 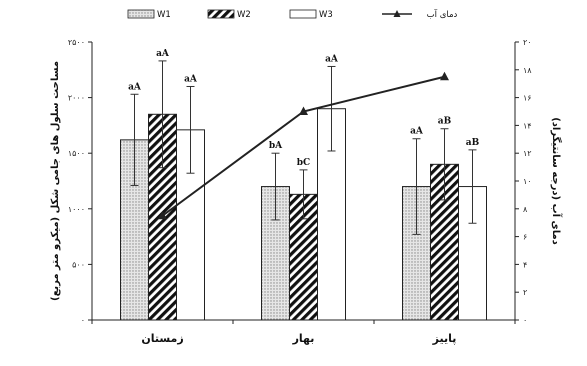 I want to click on y2-tick-label: ۱۶, so click(x=527, y=98).